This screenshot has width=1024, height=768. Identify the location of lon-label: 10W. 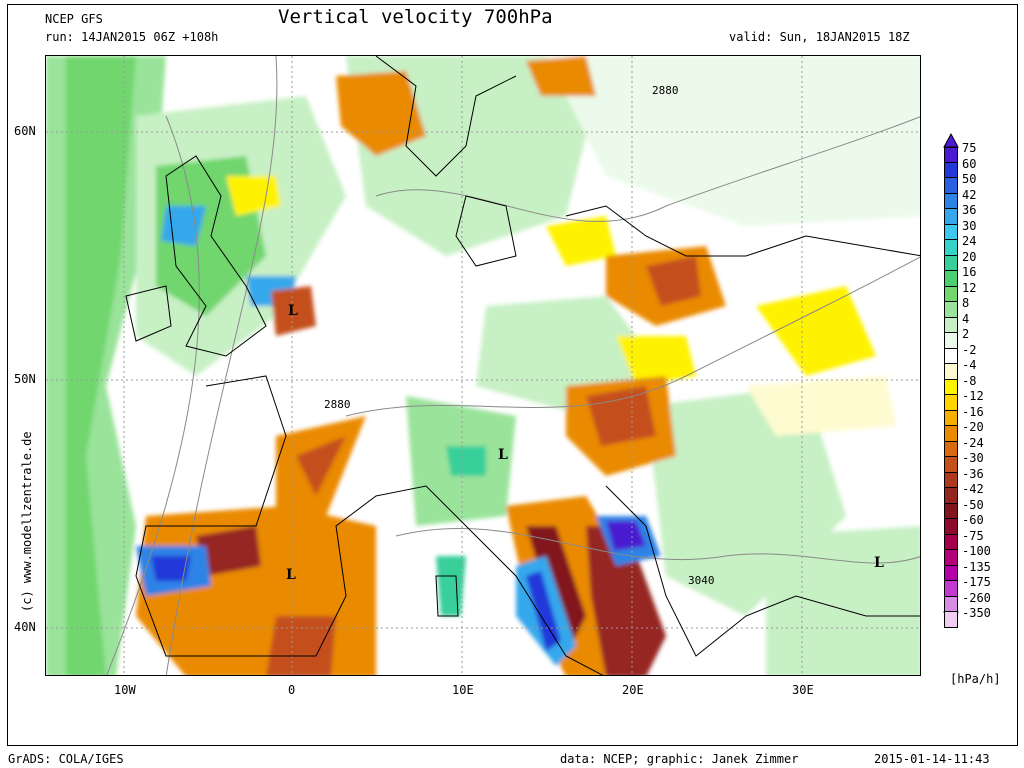
(125, 690).